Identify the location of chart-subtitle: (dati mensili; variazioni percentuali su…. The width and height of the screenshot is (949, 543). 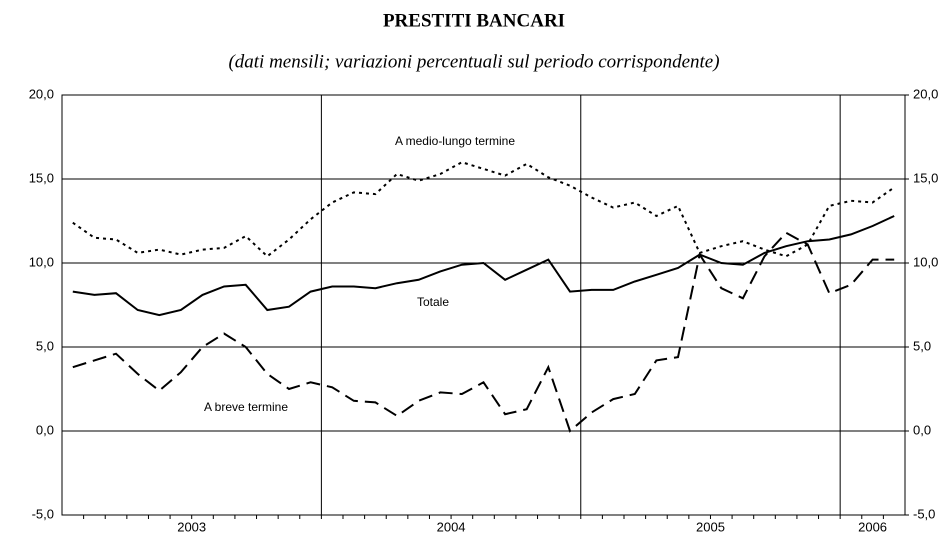
(473, 61).